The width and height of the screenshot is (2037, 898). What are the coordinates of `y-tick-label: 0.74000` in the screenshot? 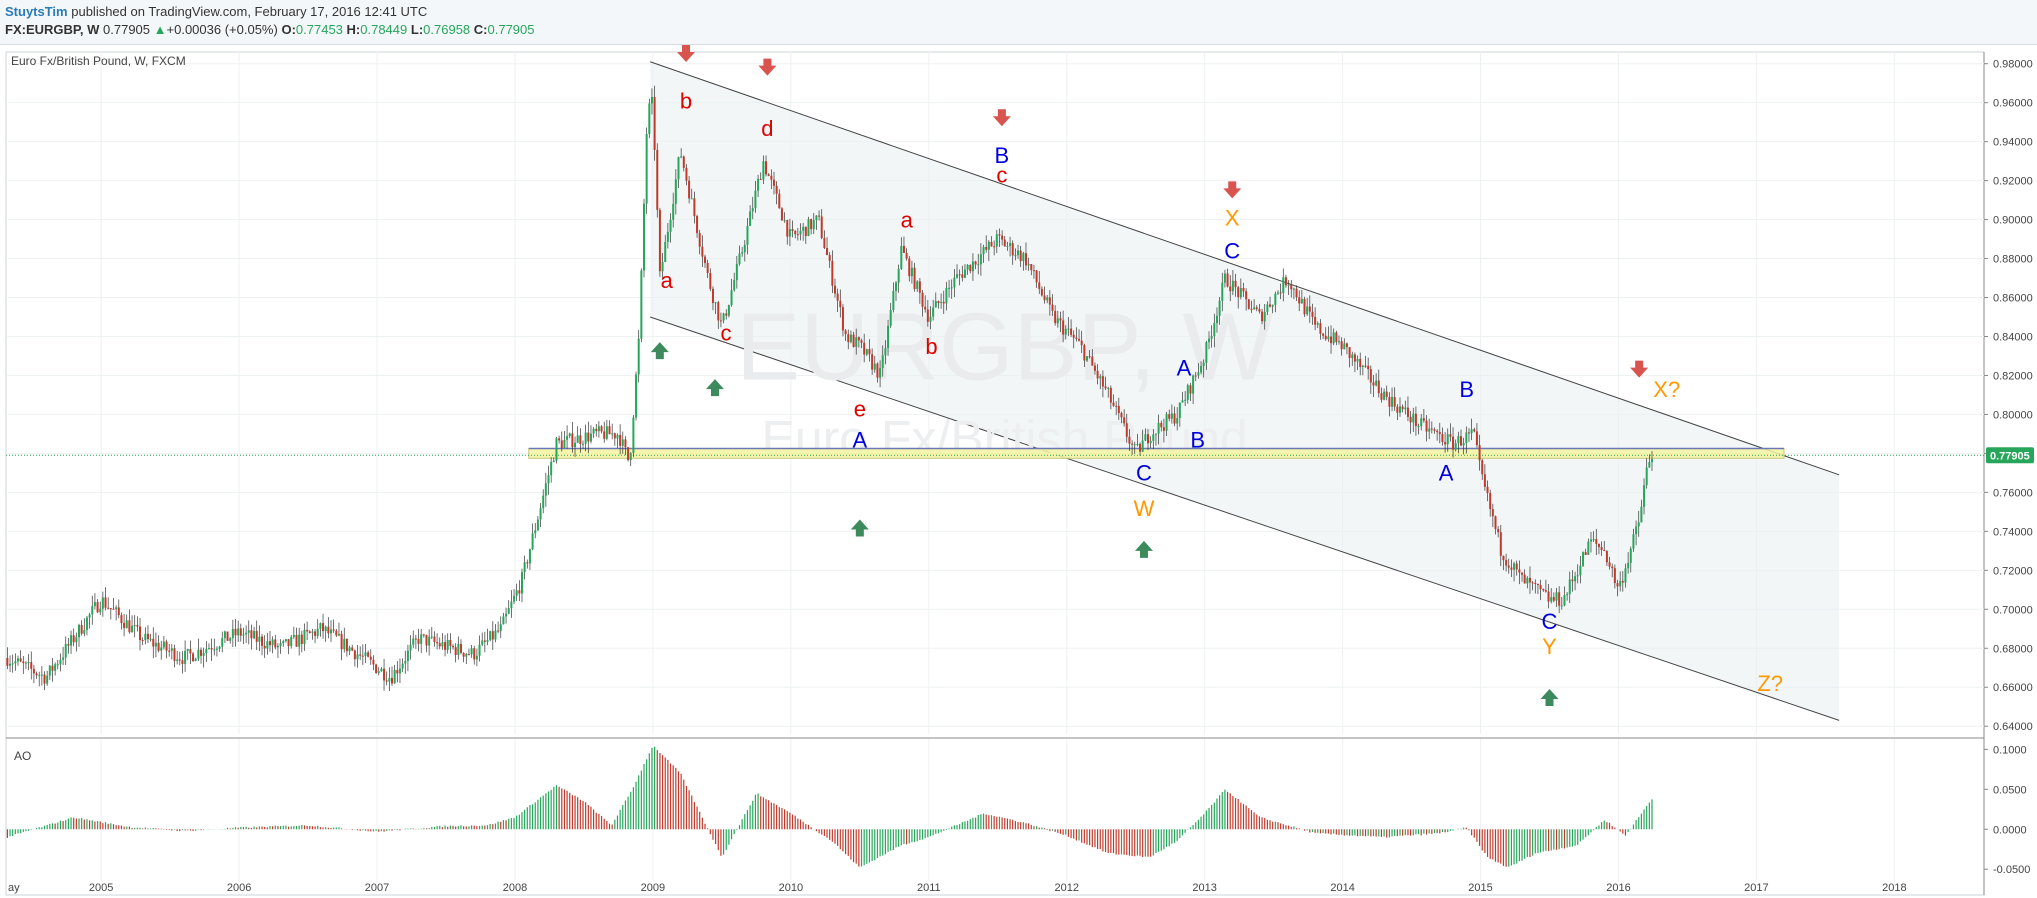 It's located at (2013, 532).